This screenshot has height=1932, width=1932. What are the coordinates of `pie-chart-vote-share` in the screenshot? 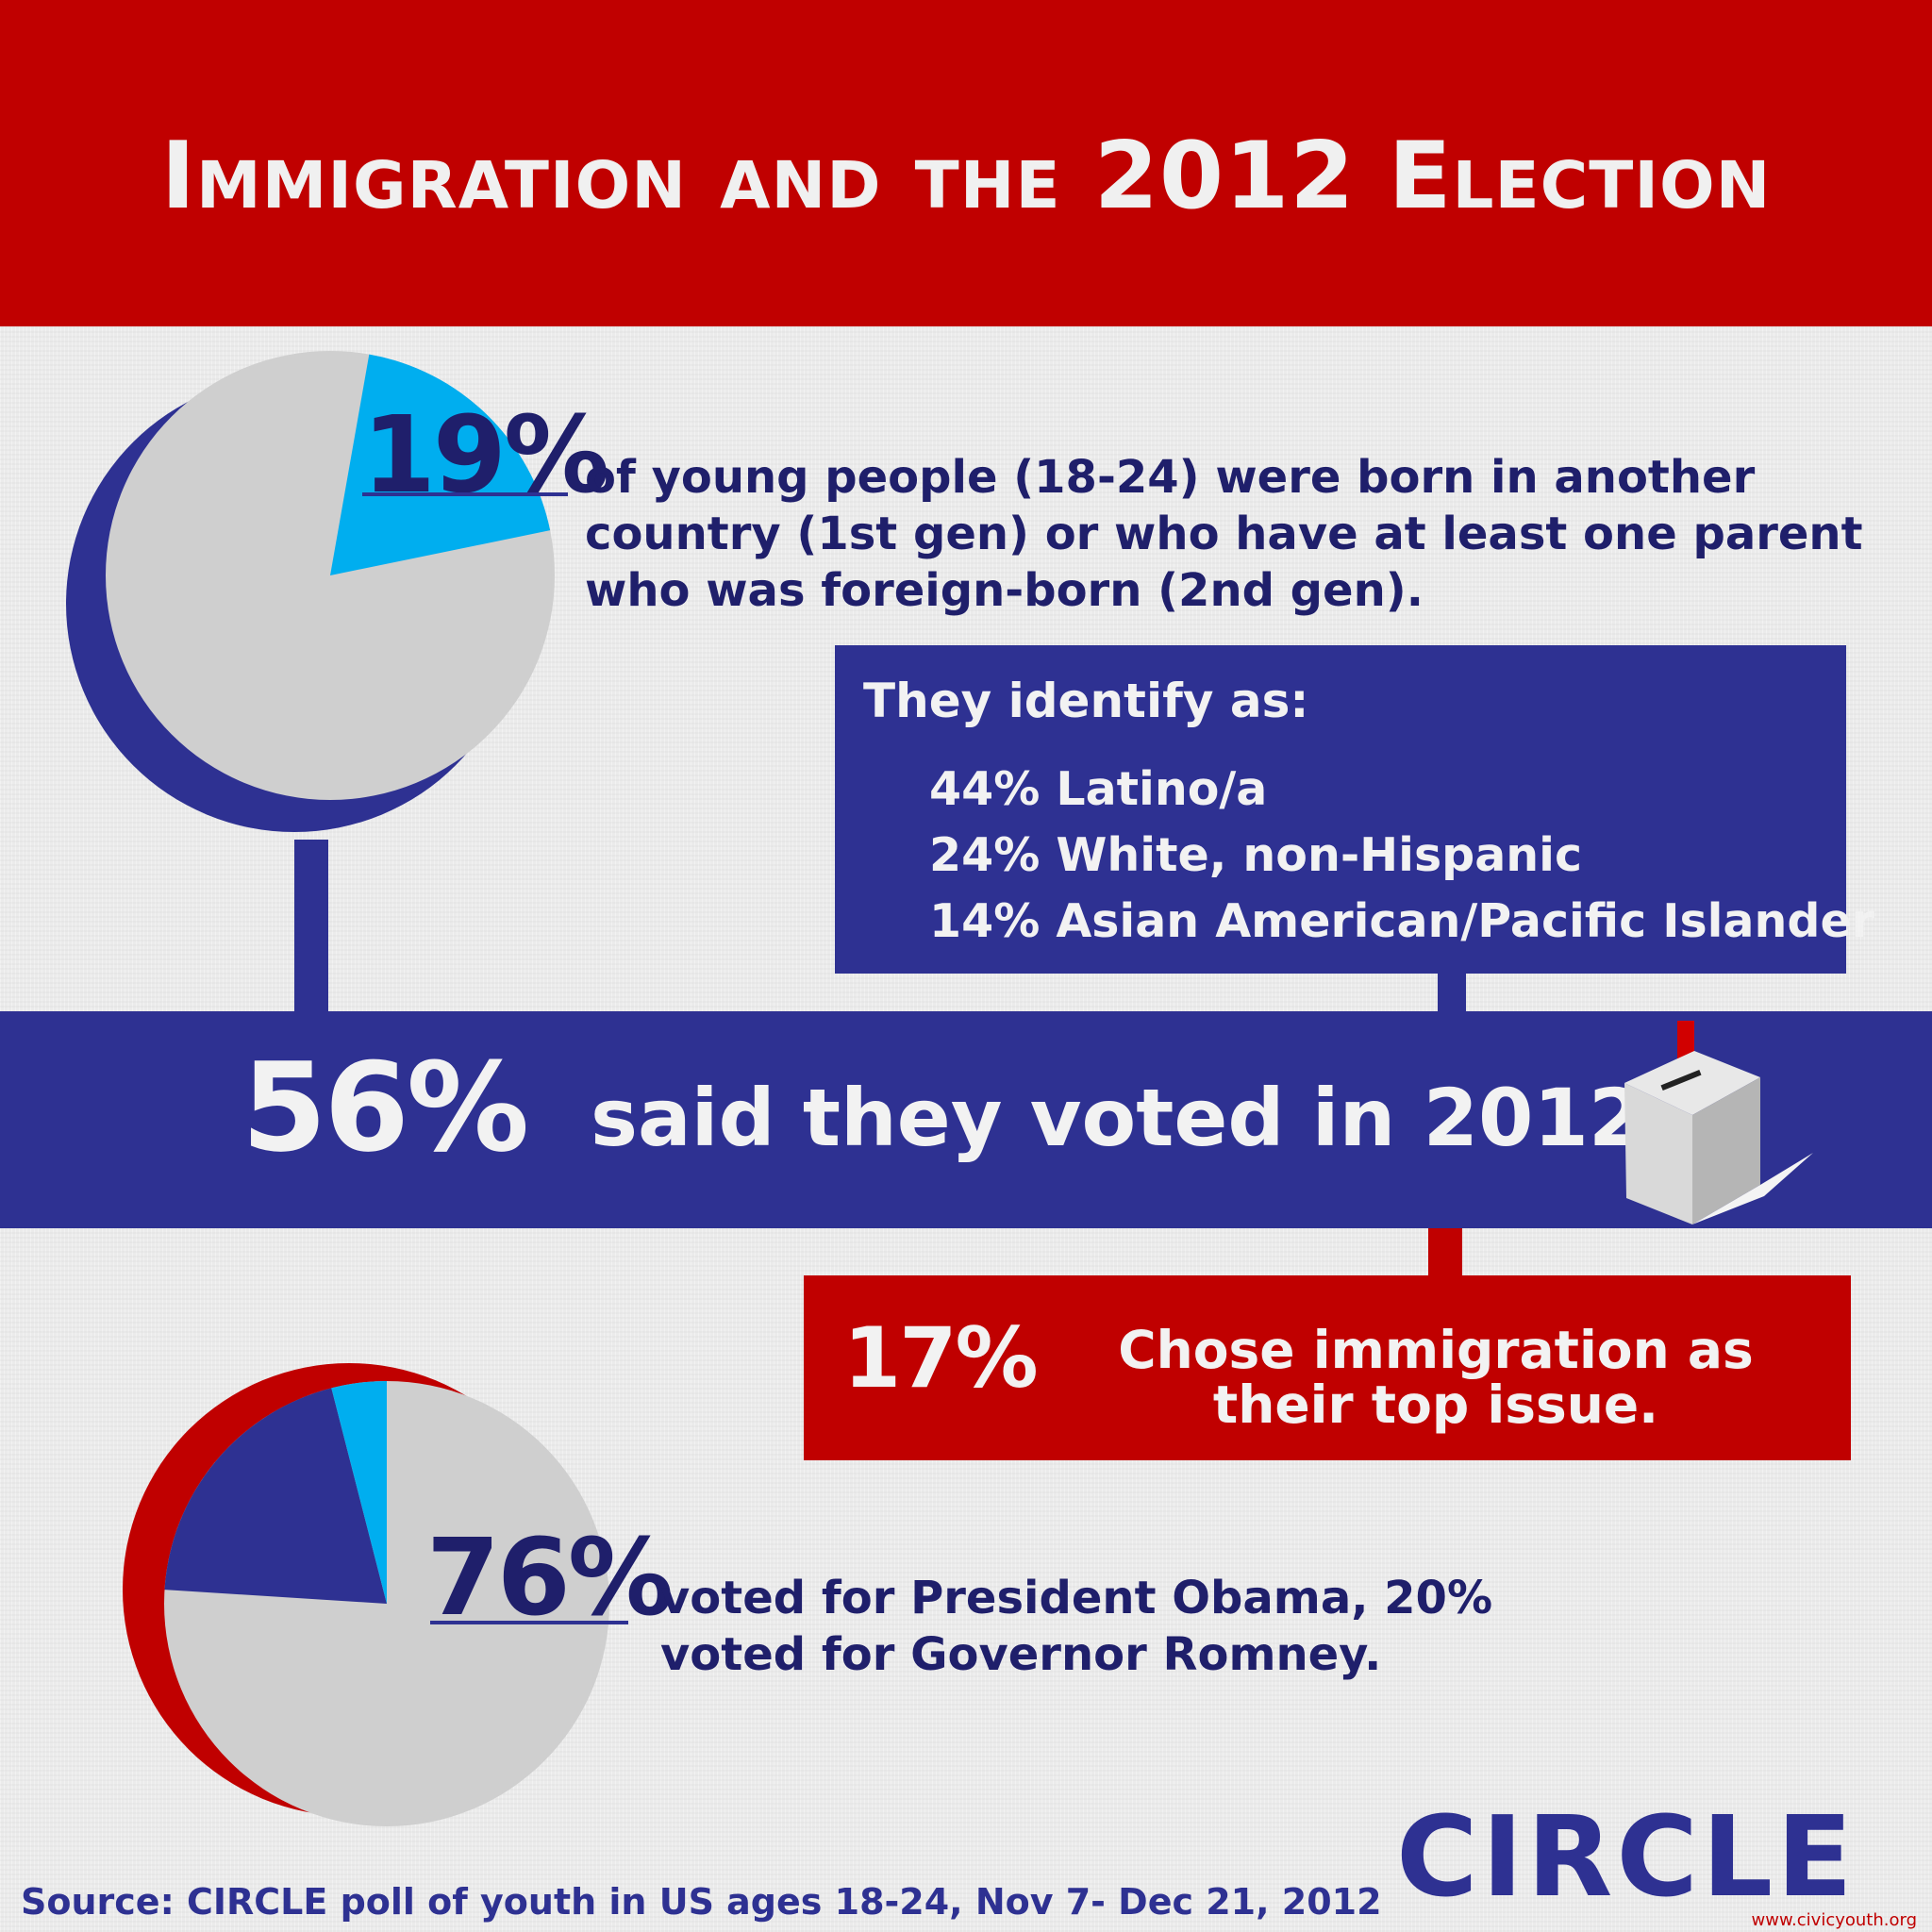 It's located at (366, 1594).